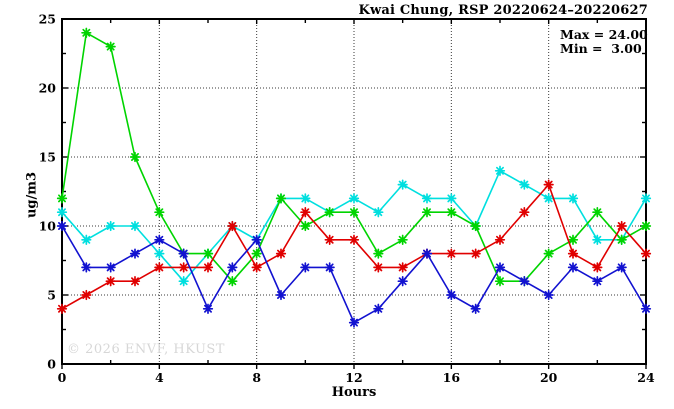  What do you see at coordinates (47, 157) in the screenshot?
I see `y-tick-label-15: 15` at bounding box center [47, 157].